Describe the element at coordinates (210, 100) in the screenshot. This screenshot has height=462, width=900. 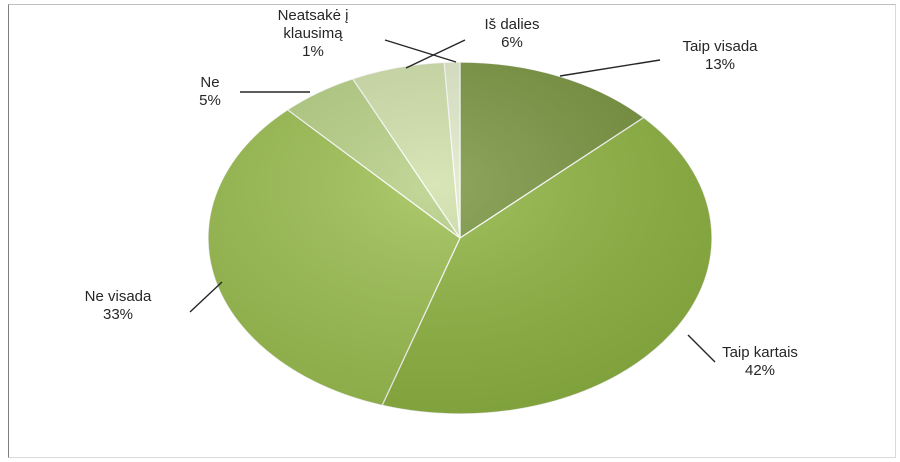
I see `slice-percent-ne: 5%` at that location.